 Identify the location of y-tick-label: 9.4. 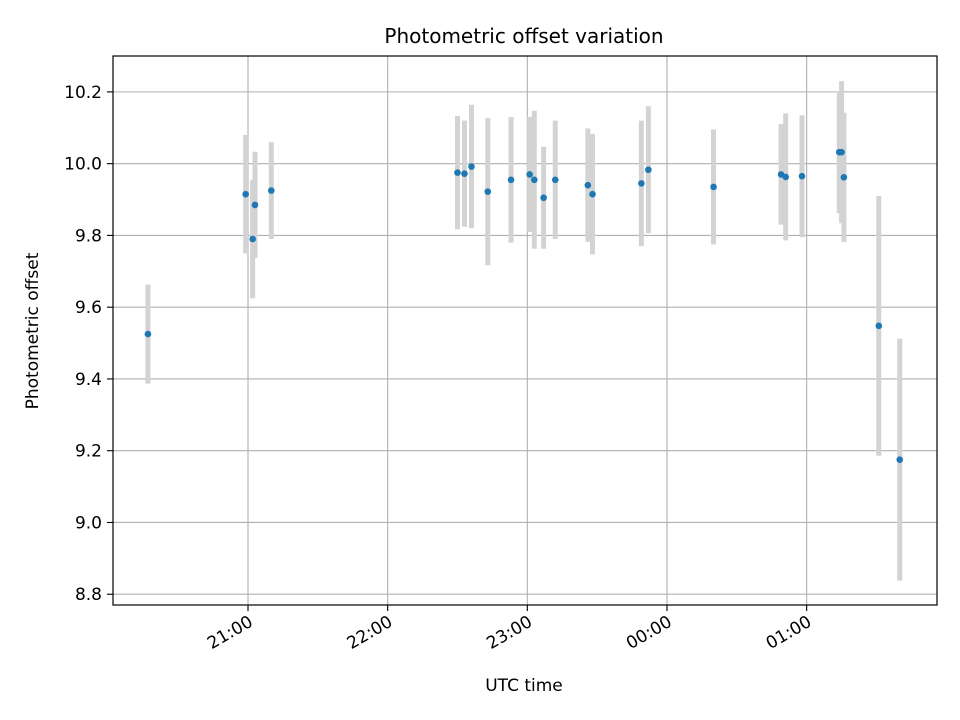
(88, 380).